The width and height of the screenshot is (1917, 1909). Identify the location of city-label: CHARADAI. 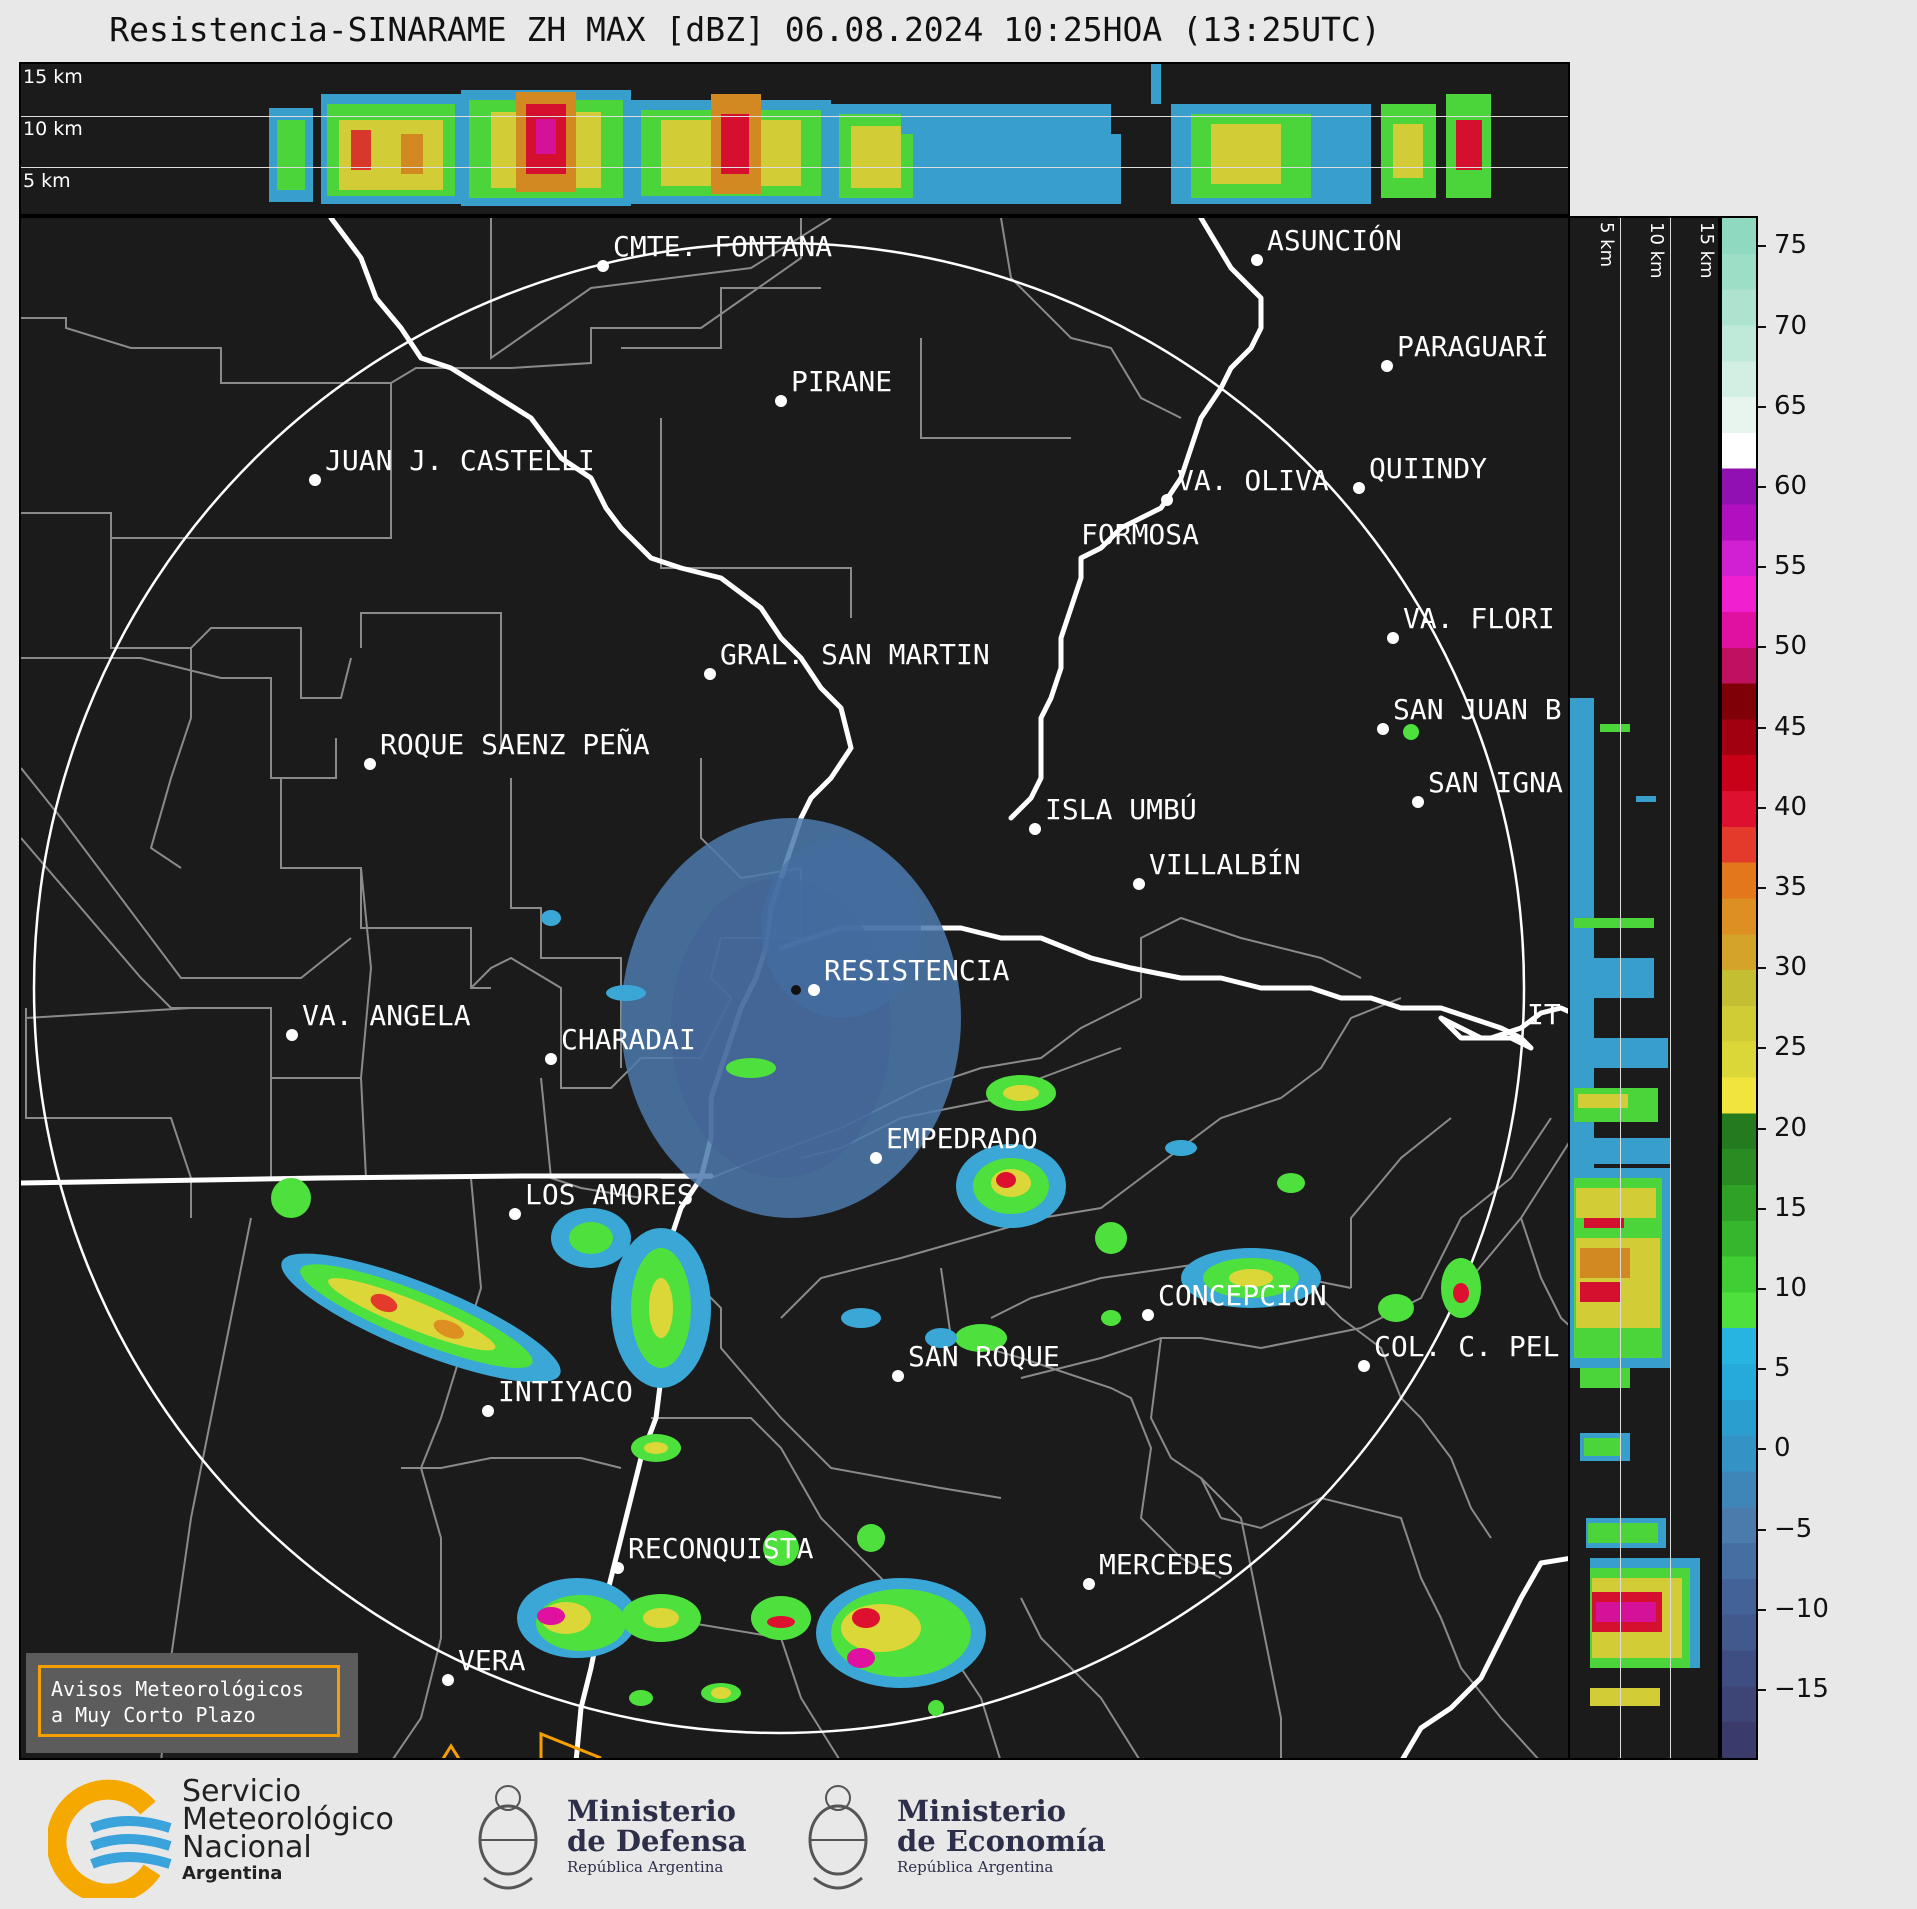
(628, 1039).